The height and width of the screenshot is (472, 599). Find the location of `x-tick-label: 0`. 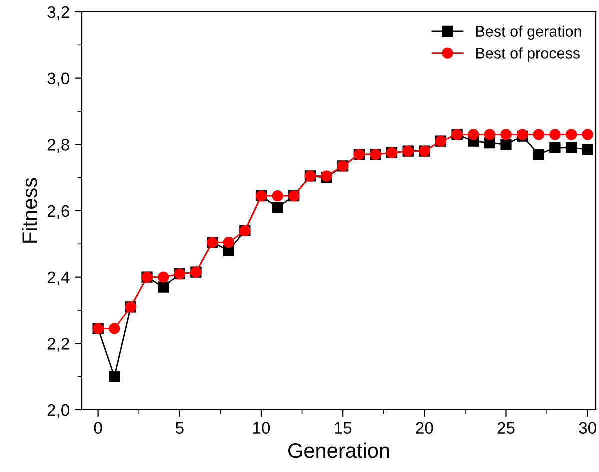

x-tick-label: 0 is located at coordinates (98, 428).